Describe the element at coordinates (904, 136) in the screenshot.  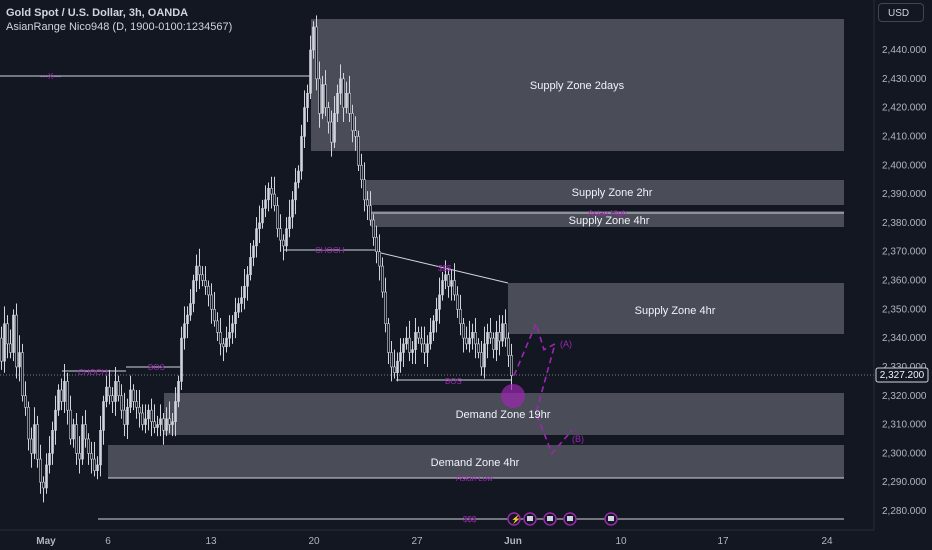
I see `price-tick-label: 2,410.000` at that location.